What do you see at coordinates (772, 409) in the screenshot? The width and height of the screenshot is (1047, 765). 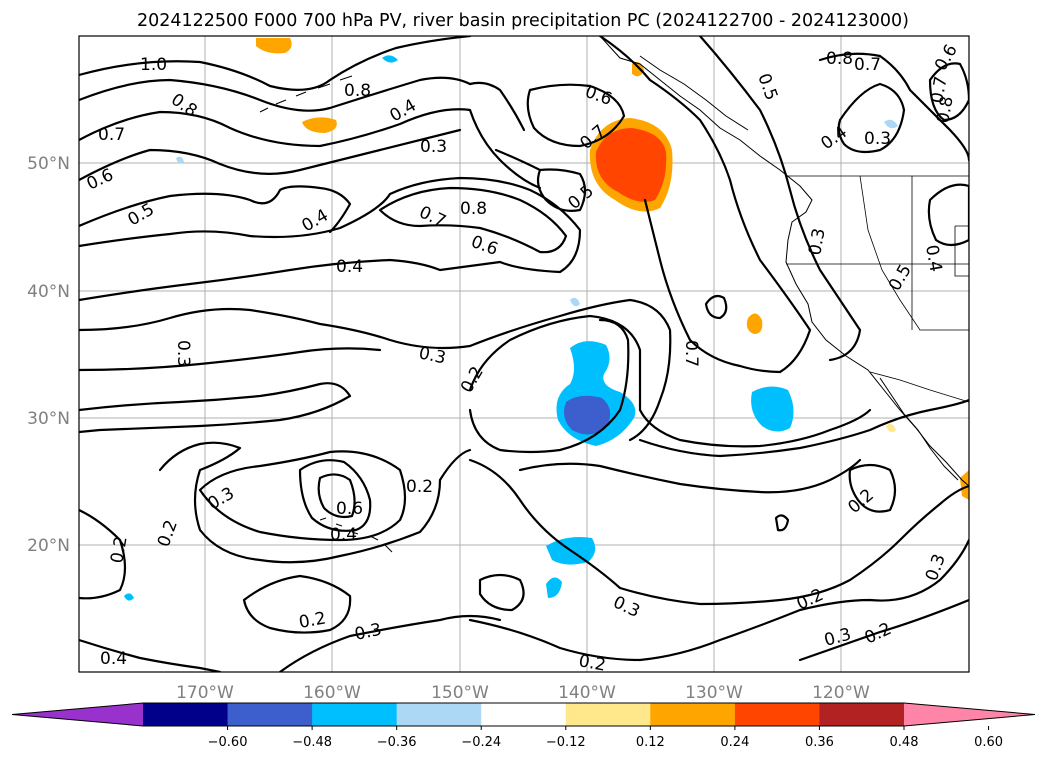 I see `negative-anomaly-east` at bounding box center [772, 409].